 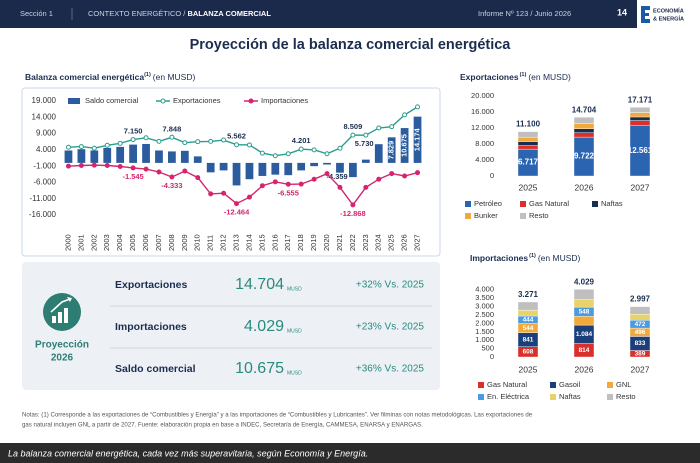 I want to click on point-label: 8.509, so click(x=353, y=126).